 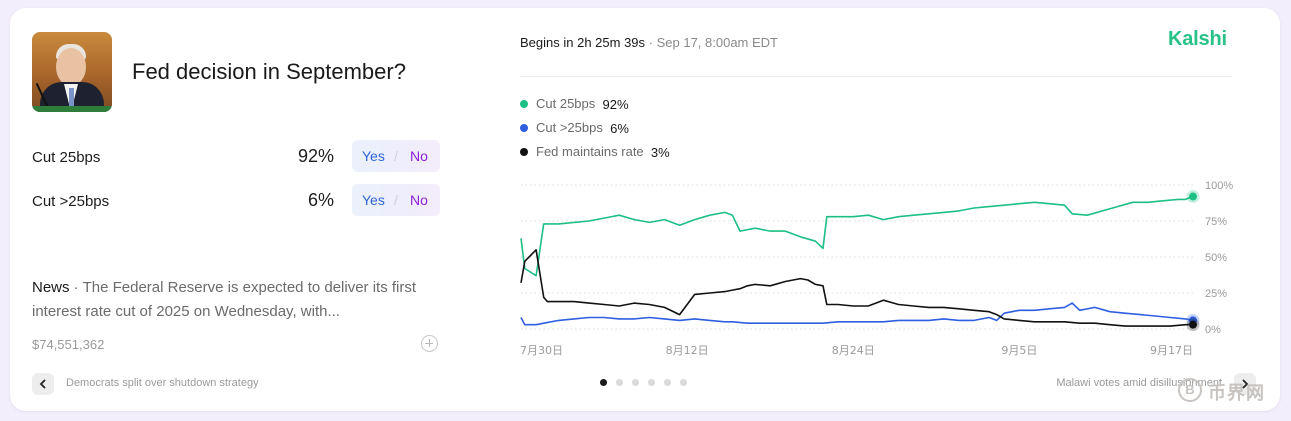 I want to click on chevron-right-icon, so click(x=1245, y=384).